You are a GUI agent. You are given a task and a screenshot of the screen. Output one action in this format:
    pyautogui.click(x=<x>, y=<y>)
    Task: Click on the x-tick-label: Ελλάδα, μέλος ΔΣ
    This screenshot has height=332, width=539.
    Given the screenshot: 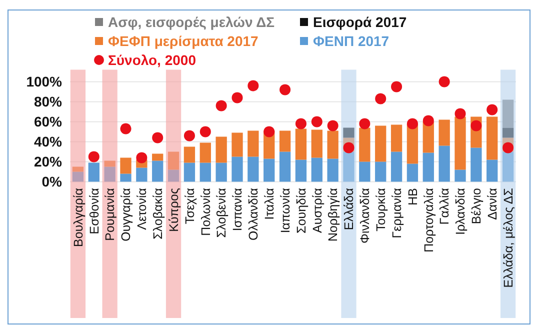 What is the action you would take?
    pyautogui.click(x=508, y=238)
    